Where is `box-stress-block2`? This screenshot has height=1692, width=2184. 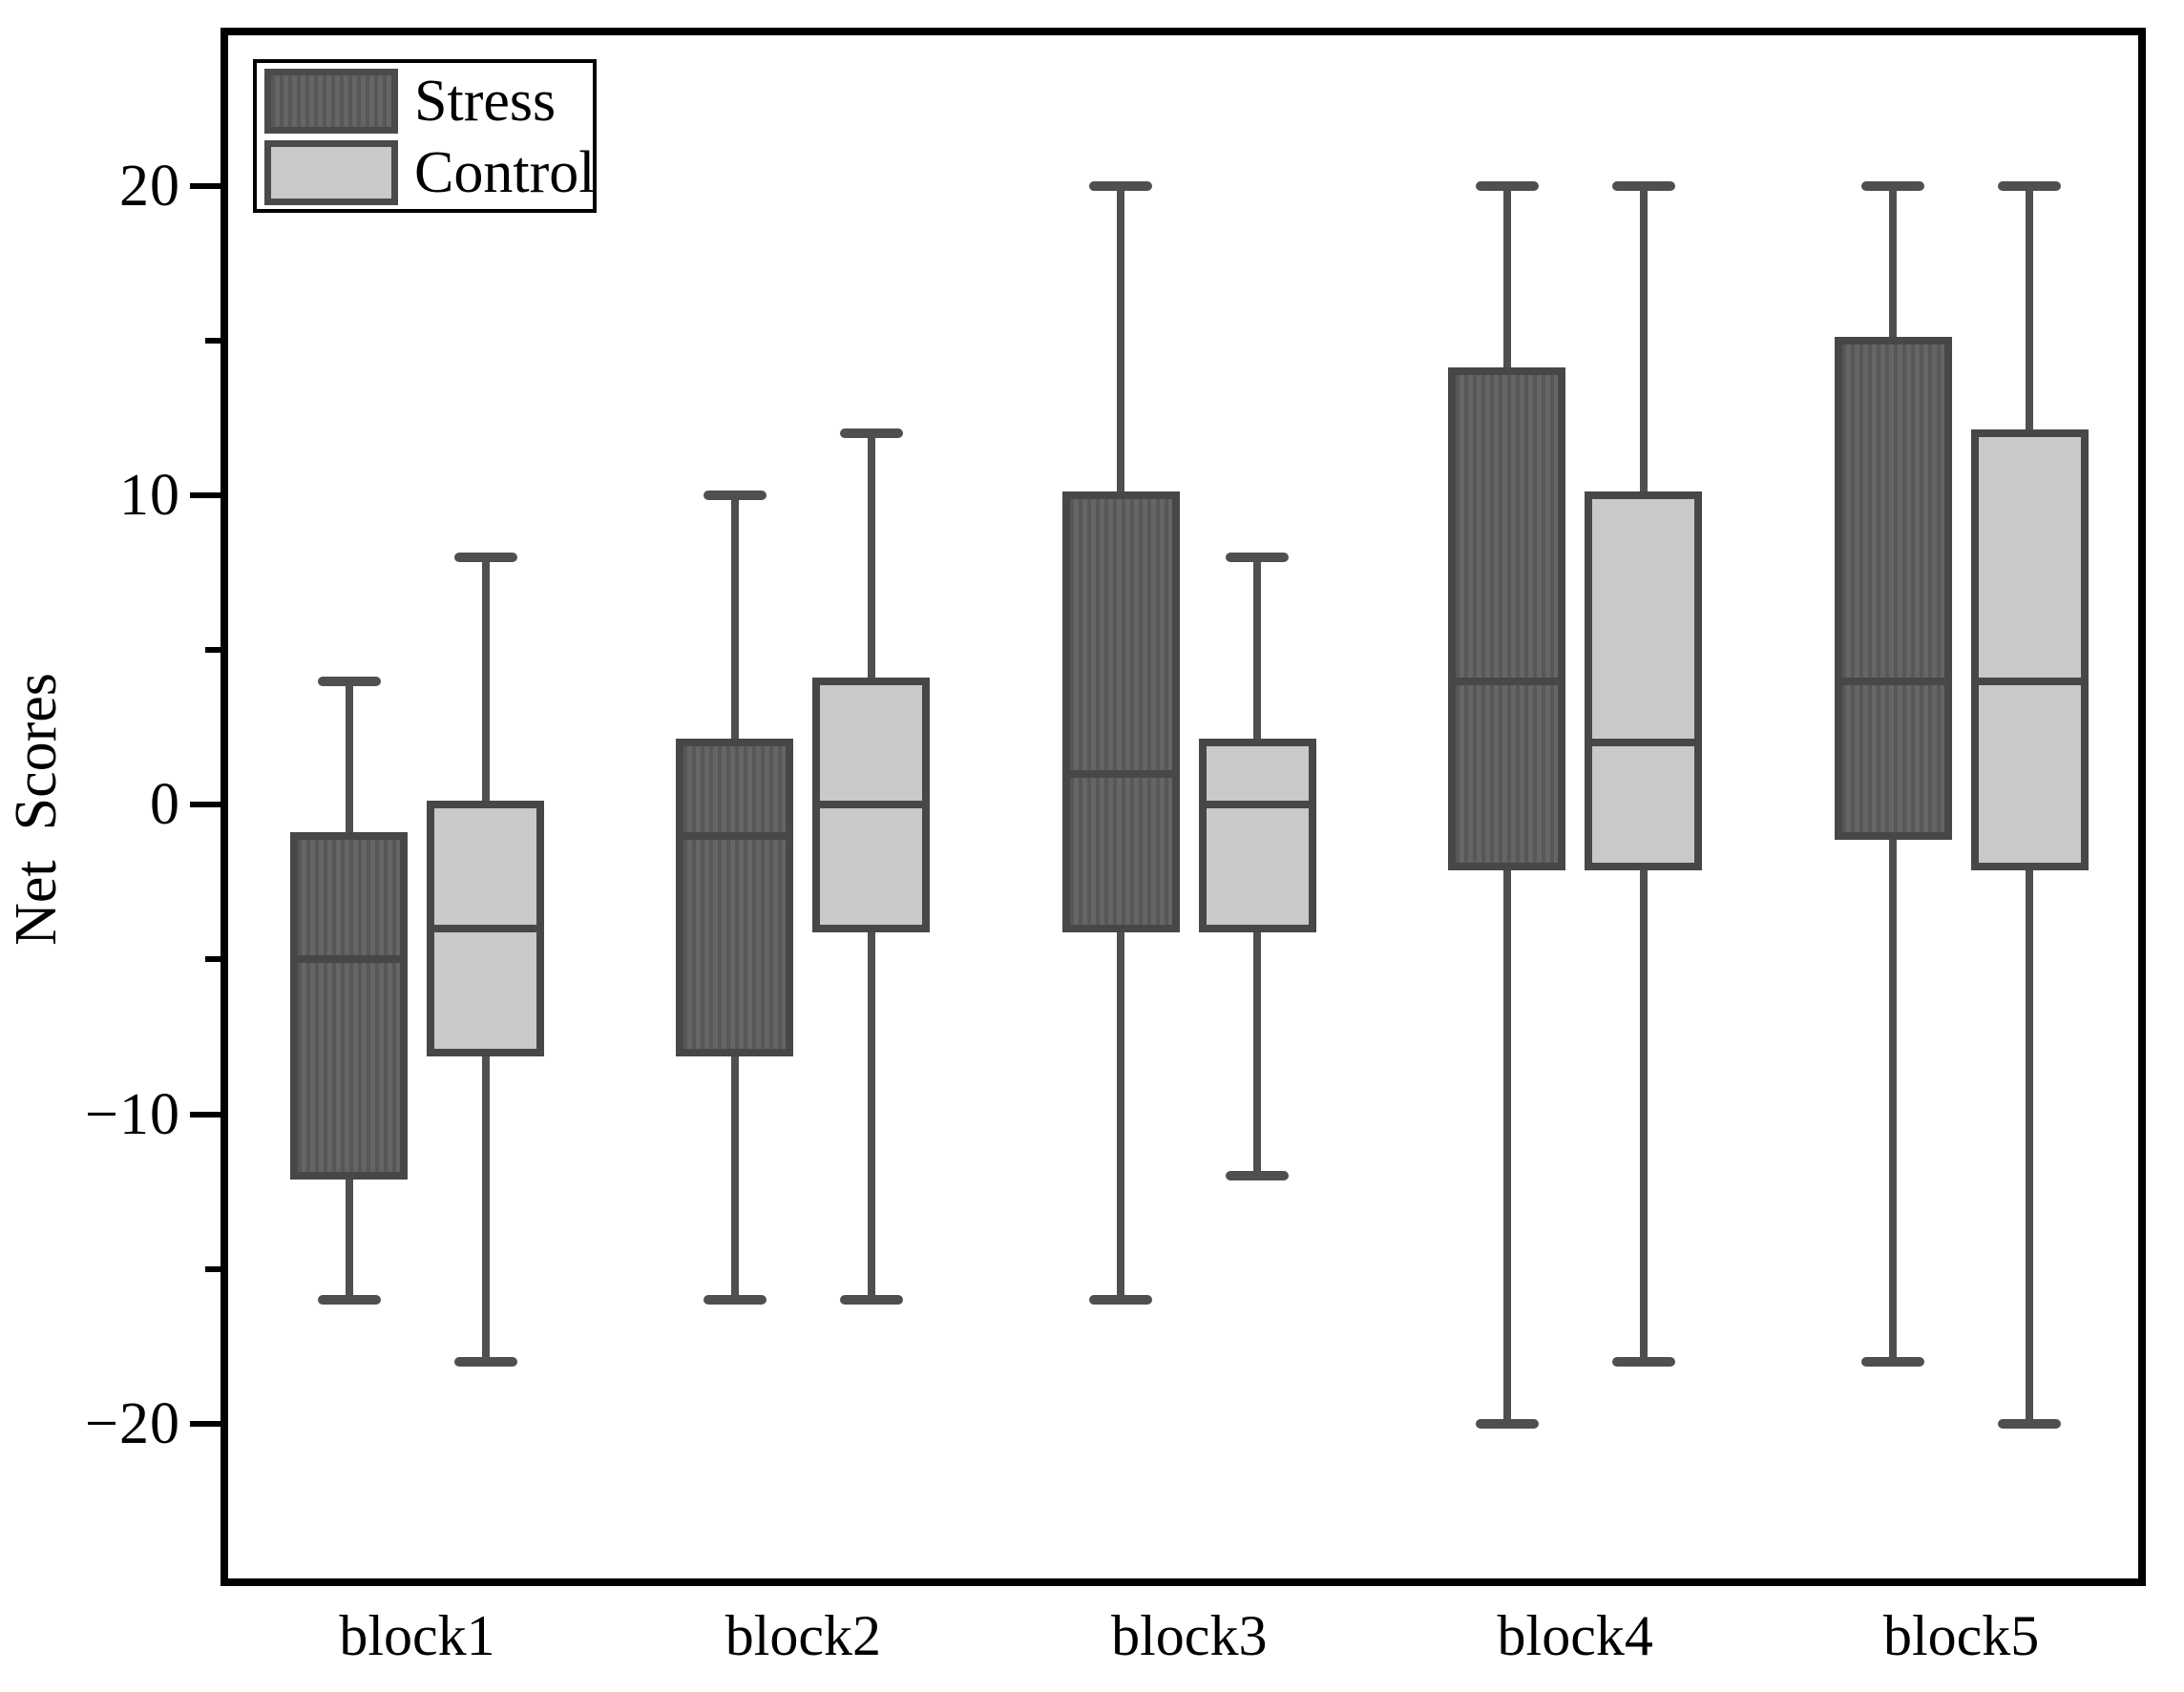
box-stress-block2 is located at coordinates (735, 897).